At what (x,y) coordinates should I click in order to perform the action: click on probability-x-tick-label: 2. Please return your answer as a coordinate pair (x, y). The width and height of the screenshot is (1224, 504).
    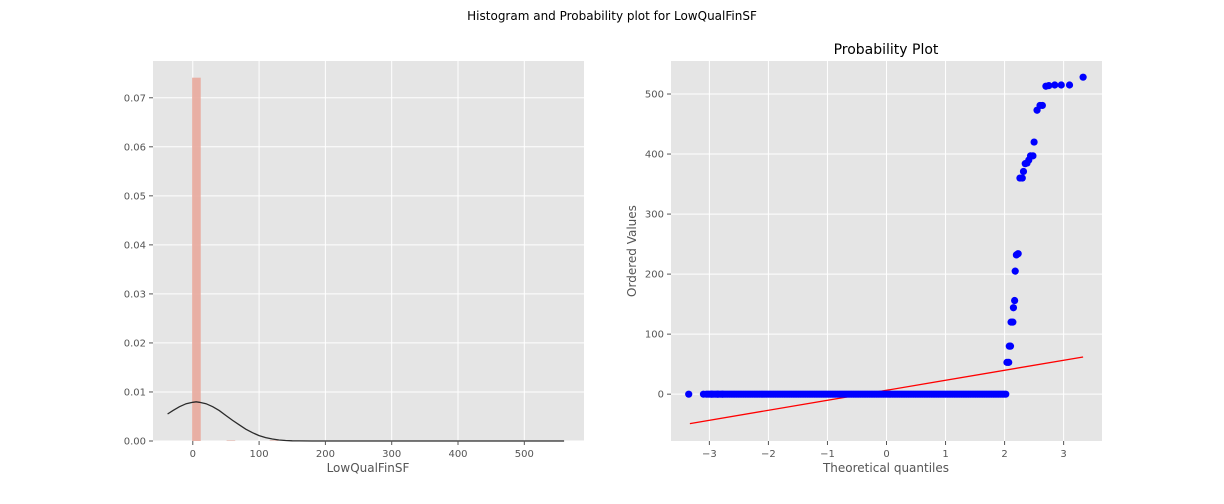
    Looking at the image, I should click on (1004, 454).